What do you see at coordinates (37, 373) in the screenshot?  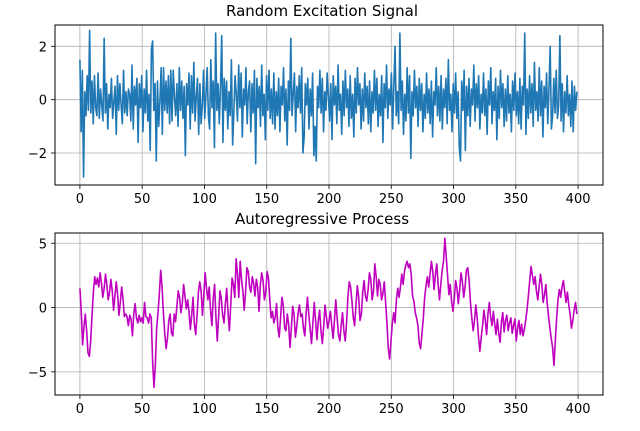 I see `y-tick-label: −5` at bounding box center [37, 373].